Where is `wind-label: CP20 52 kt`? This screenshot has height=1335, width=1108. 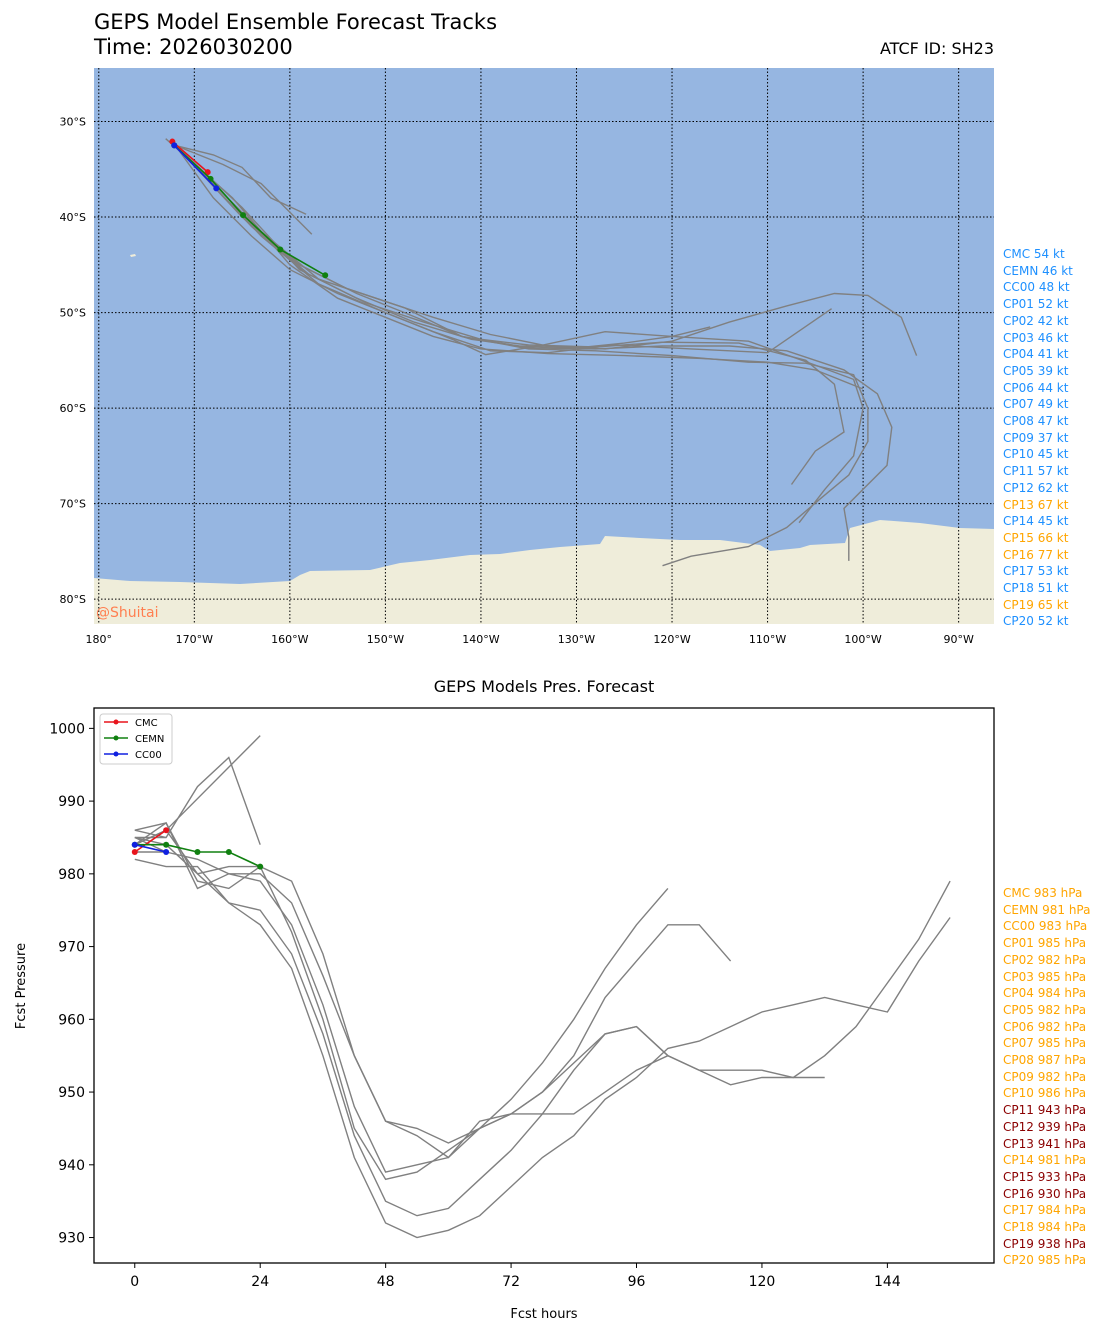
wind-label: CP20 52 kt is located at coordinates (1036, 621).